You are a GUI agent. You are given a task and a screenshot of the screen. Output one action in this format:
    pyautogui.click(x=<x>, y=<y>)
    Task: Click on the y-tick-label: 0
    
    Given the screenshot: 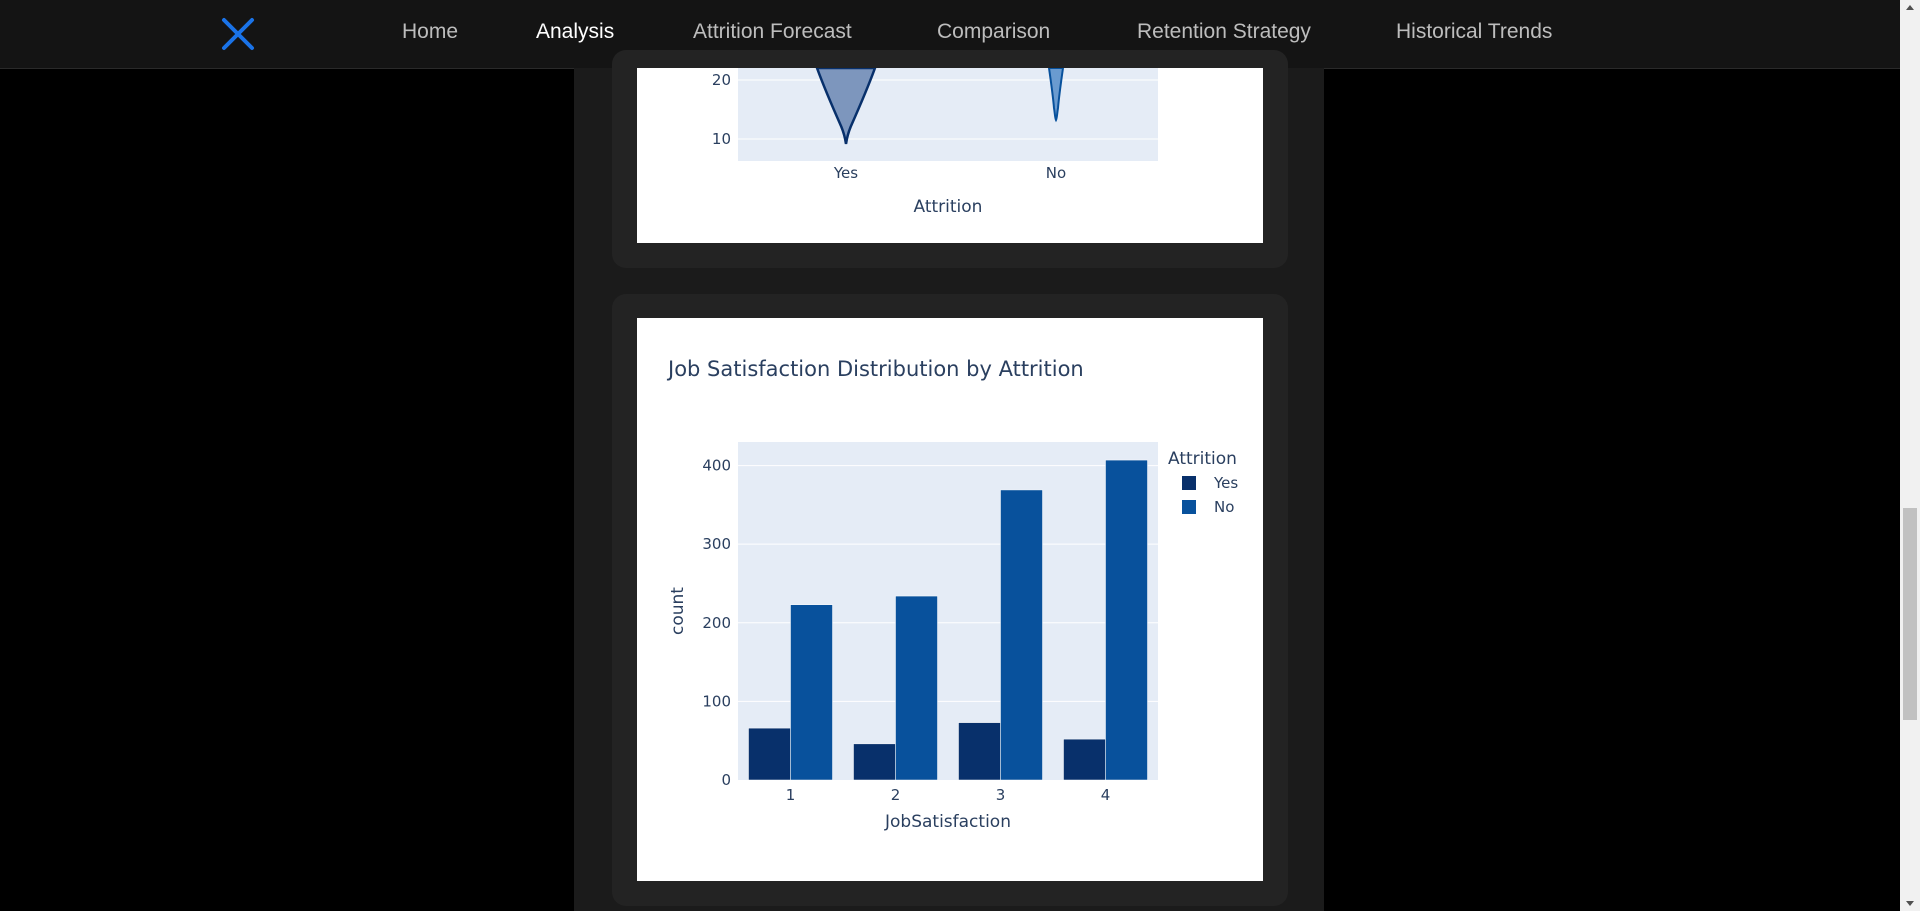 What is the action you would take?
    pyautogui.click(x=726, y=780)
    